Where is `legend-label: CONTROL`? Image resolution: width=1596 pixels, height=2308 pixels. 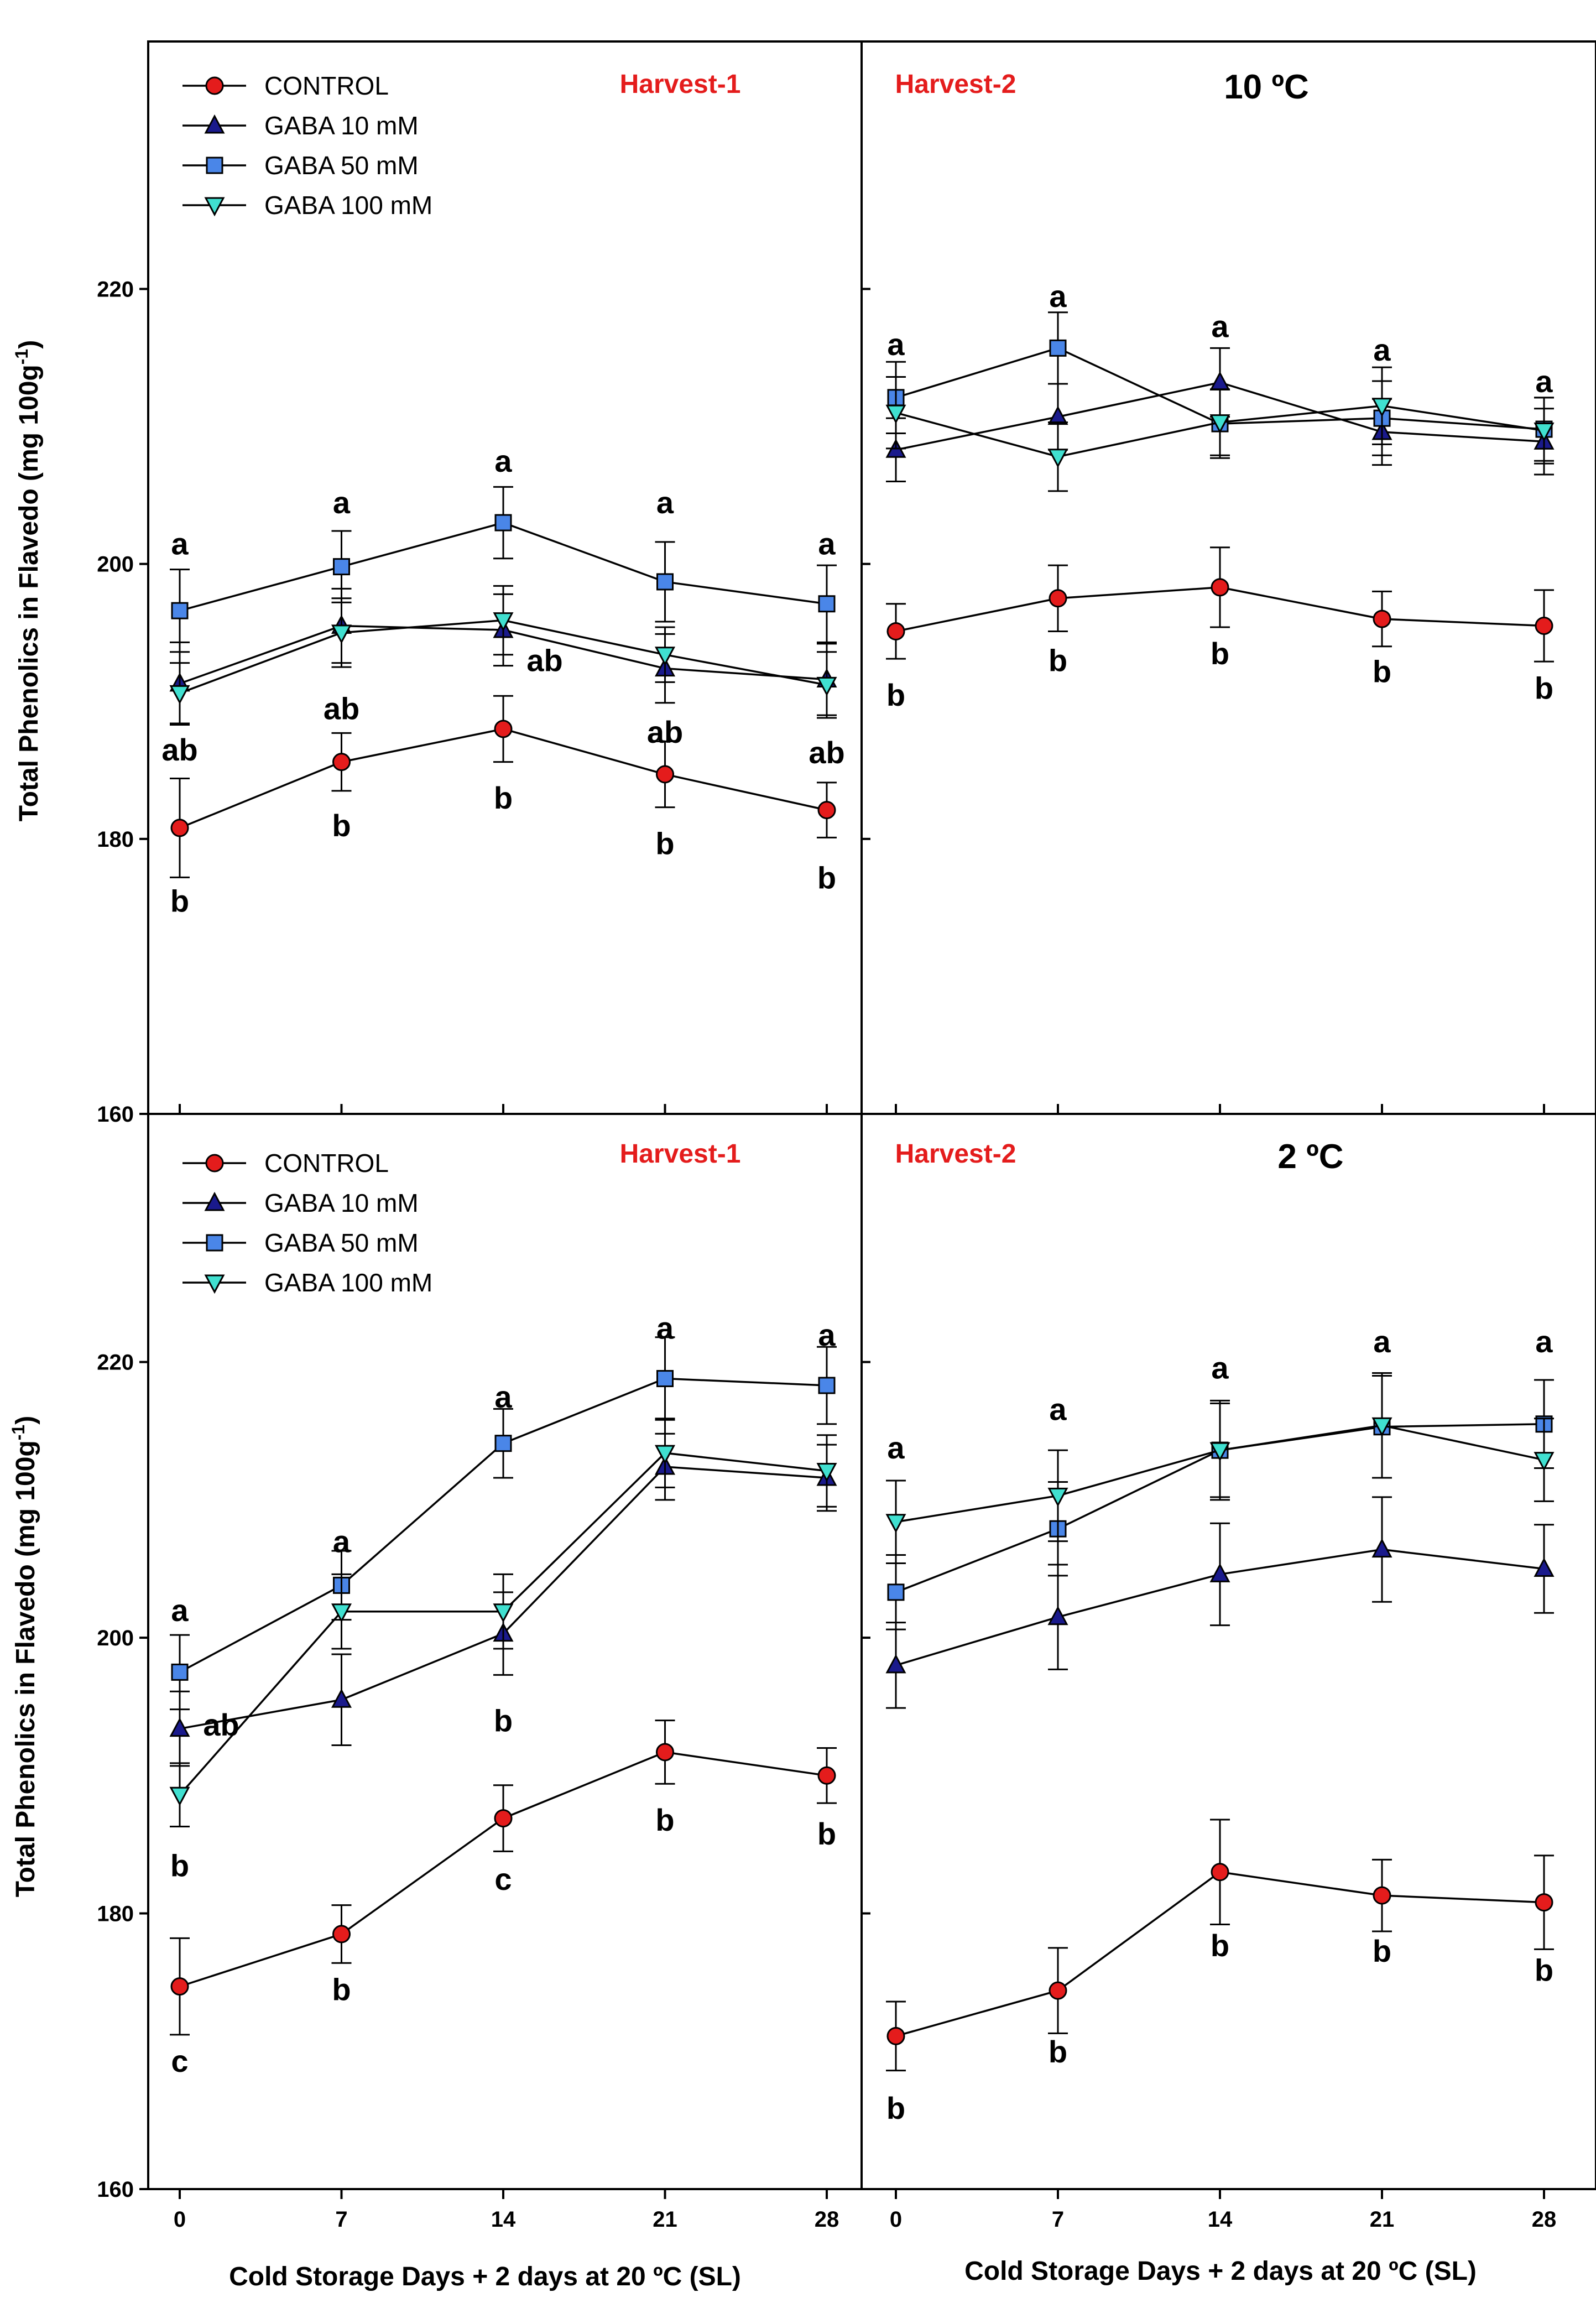 legend-label: CONTROL is located at coordinates (326, 85).